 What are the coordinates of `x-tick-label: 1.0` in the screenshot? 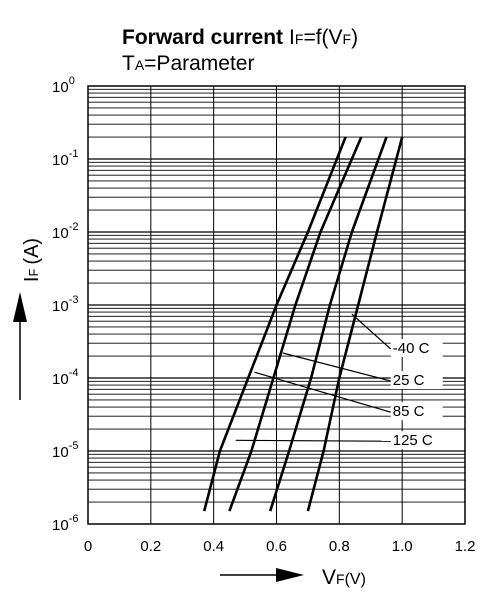 It's located at (402, 546).